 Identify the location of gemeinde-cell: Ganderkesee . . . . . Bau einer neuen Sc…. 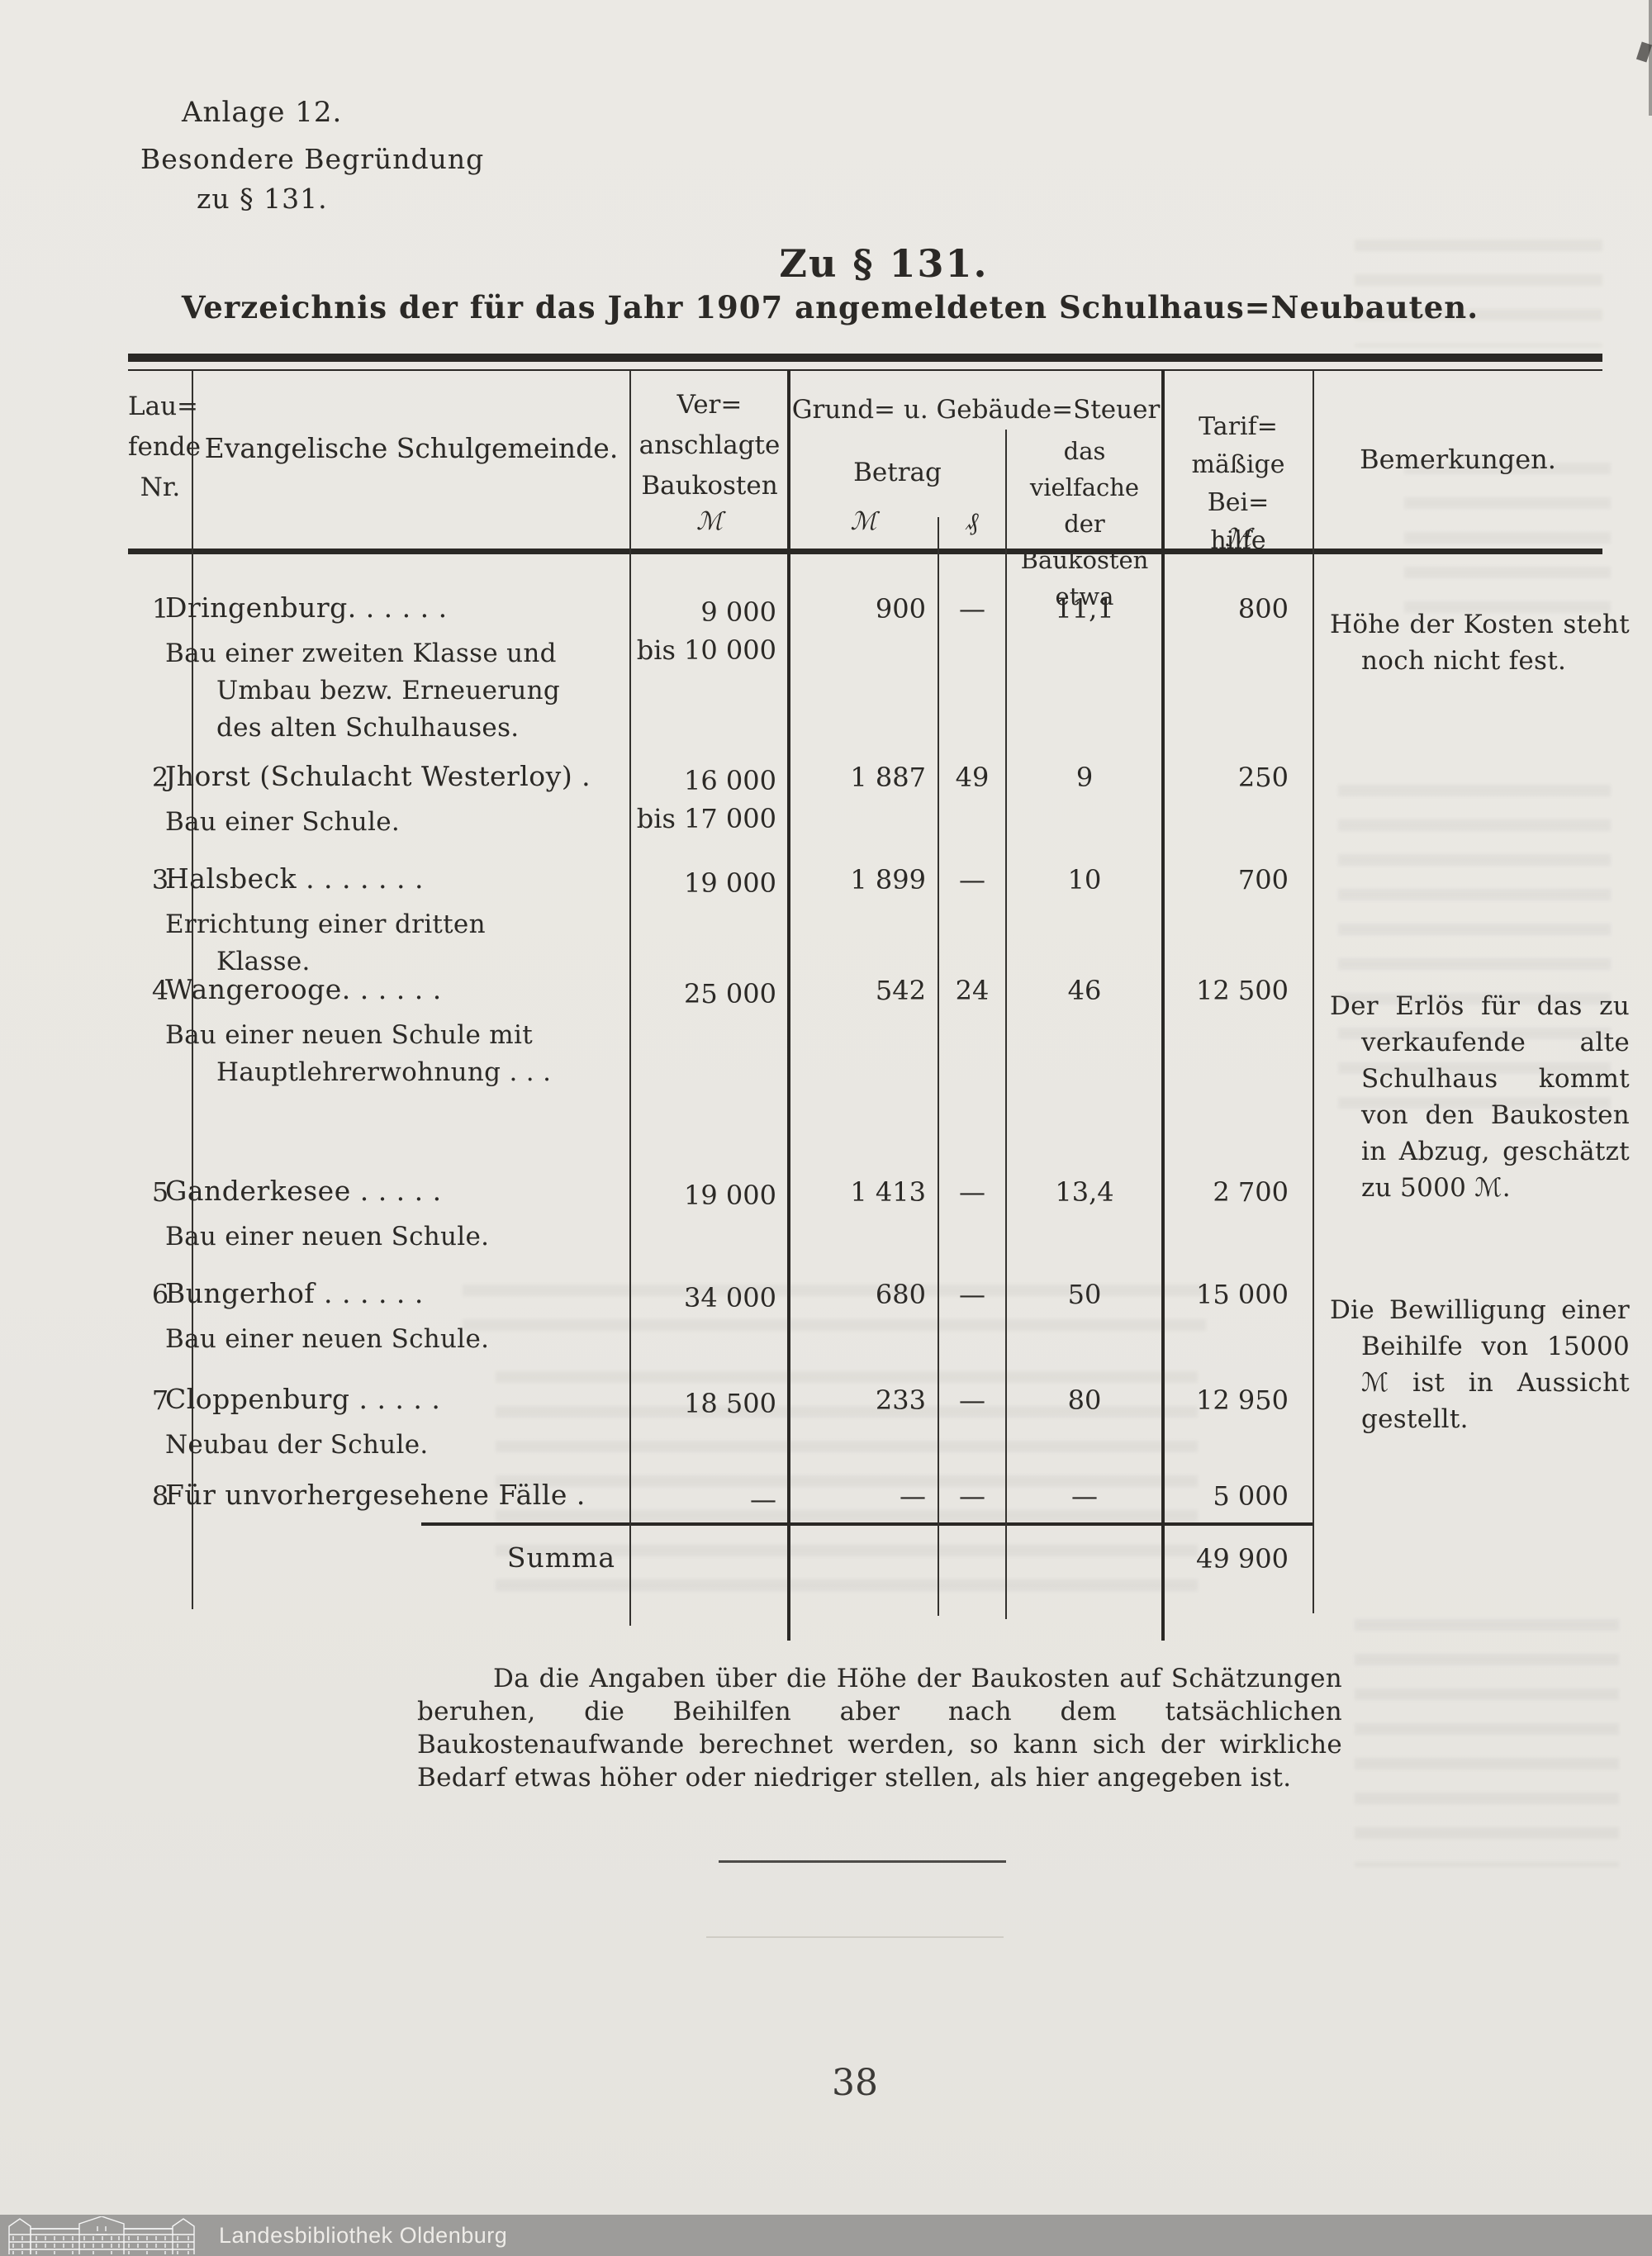
(371, 1215).